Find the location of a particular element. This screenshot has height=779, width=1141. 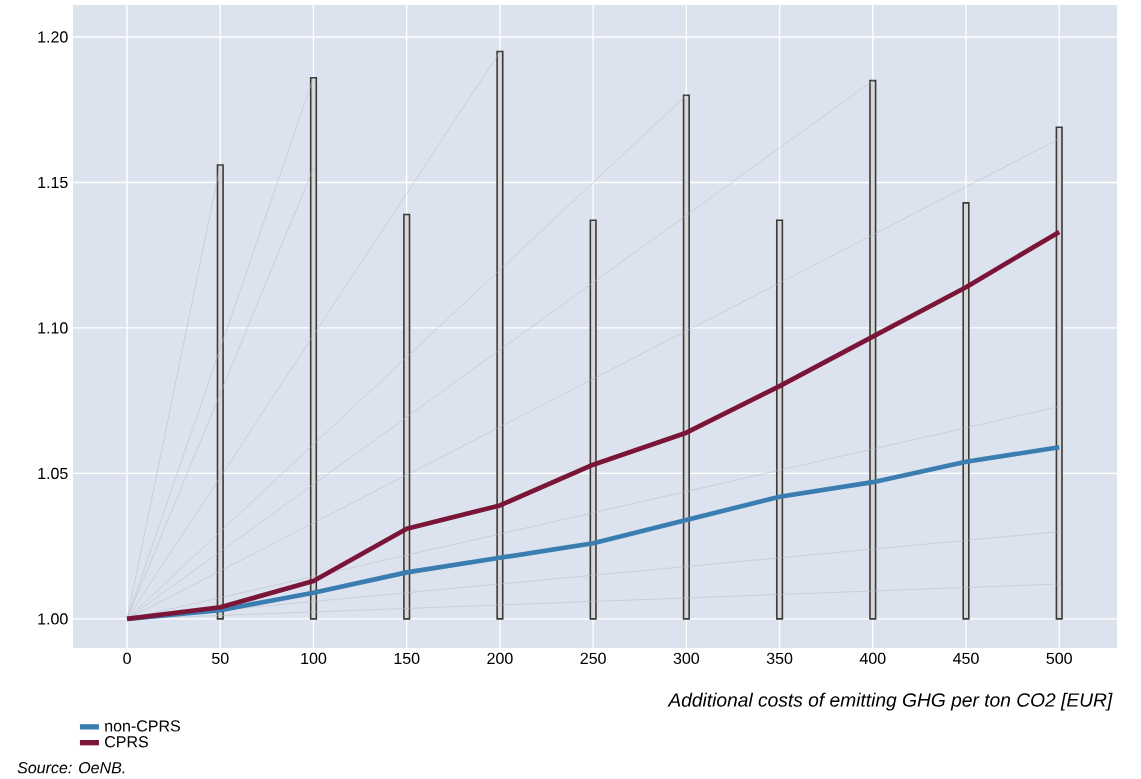

legend-label: CPRS is located at coordinates (126, 742).